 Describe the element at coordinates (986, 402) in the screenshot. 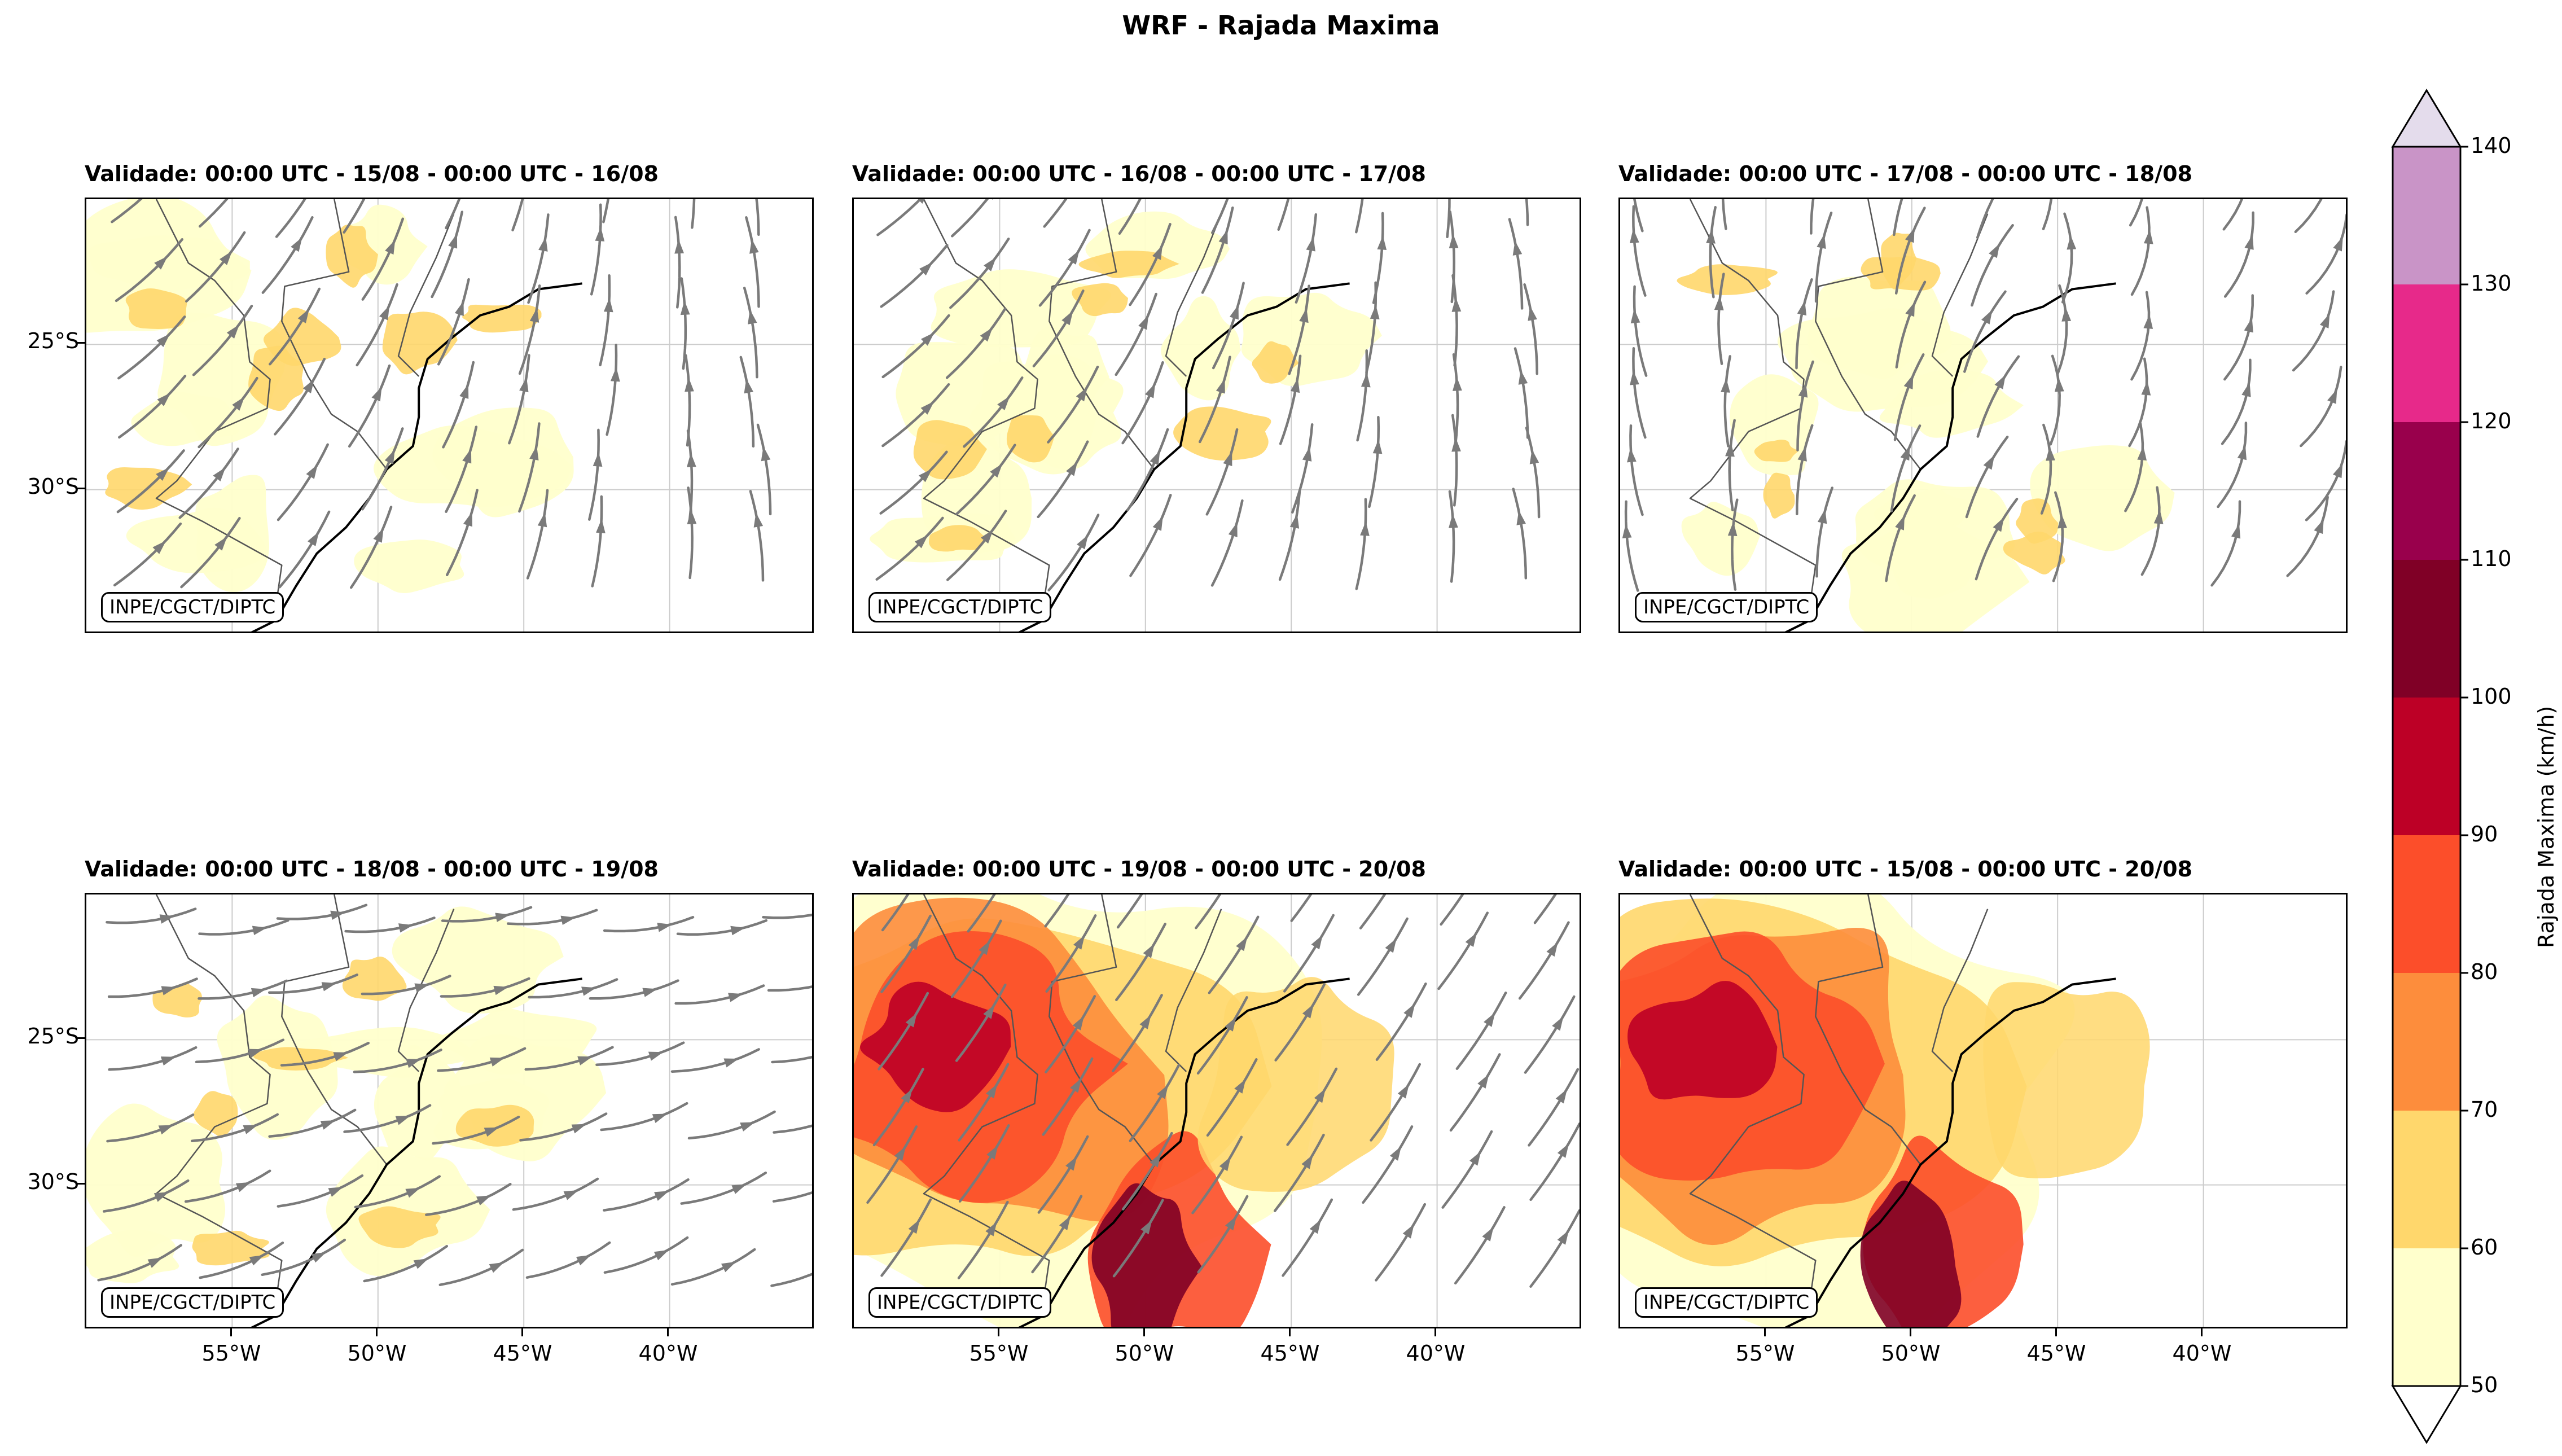

I see `country-border` at that location.